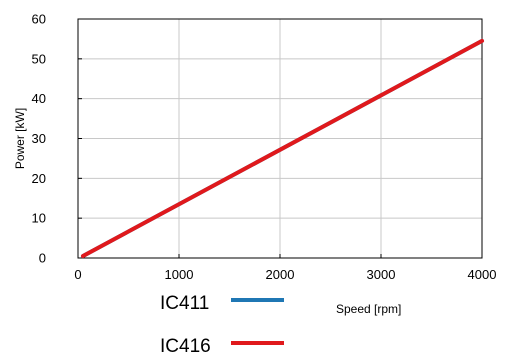 Image resolution: width=508 pixels, height=364 pixels. What do you see at coordinates (381, 274) in the screenshot?
I see `x-tick-label: 3000` at bounding box center [381, 274].